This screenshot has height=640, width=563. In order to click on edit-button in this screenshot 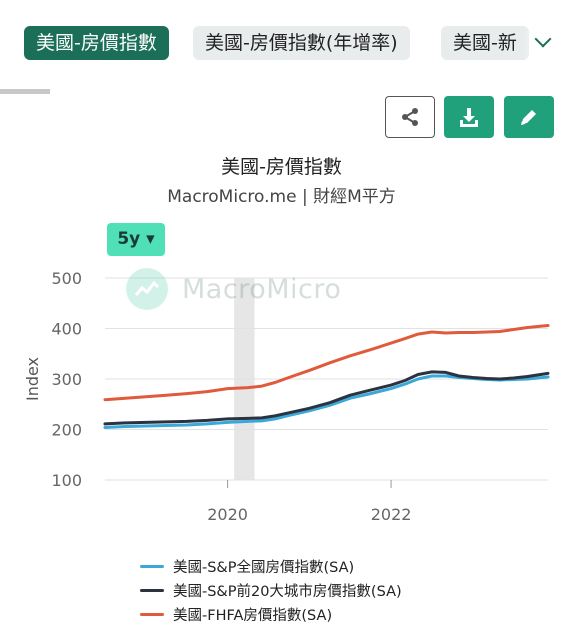, I will do `click(529, 117)`.